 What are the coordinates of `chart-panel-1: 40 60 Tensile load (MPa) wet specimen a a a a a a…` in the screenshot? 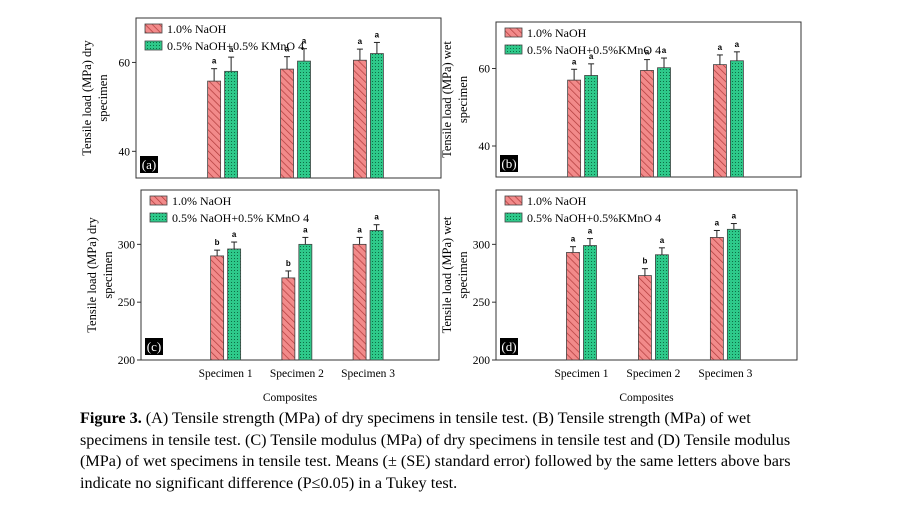 It's located at (621, 99).